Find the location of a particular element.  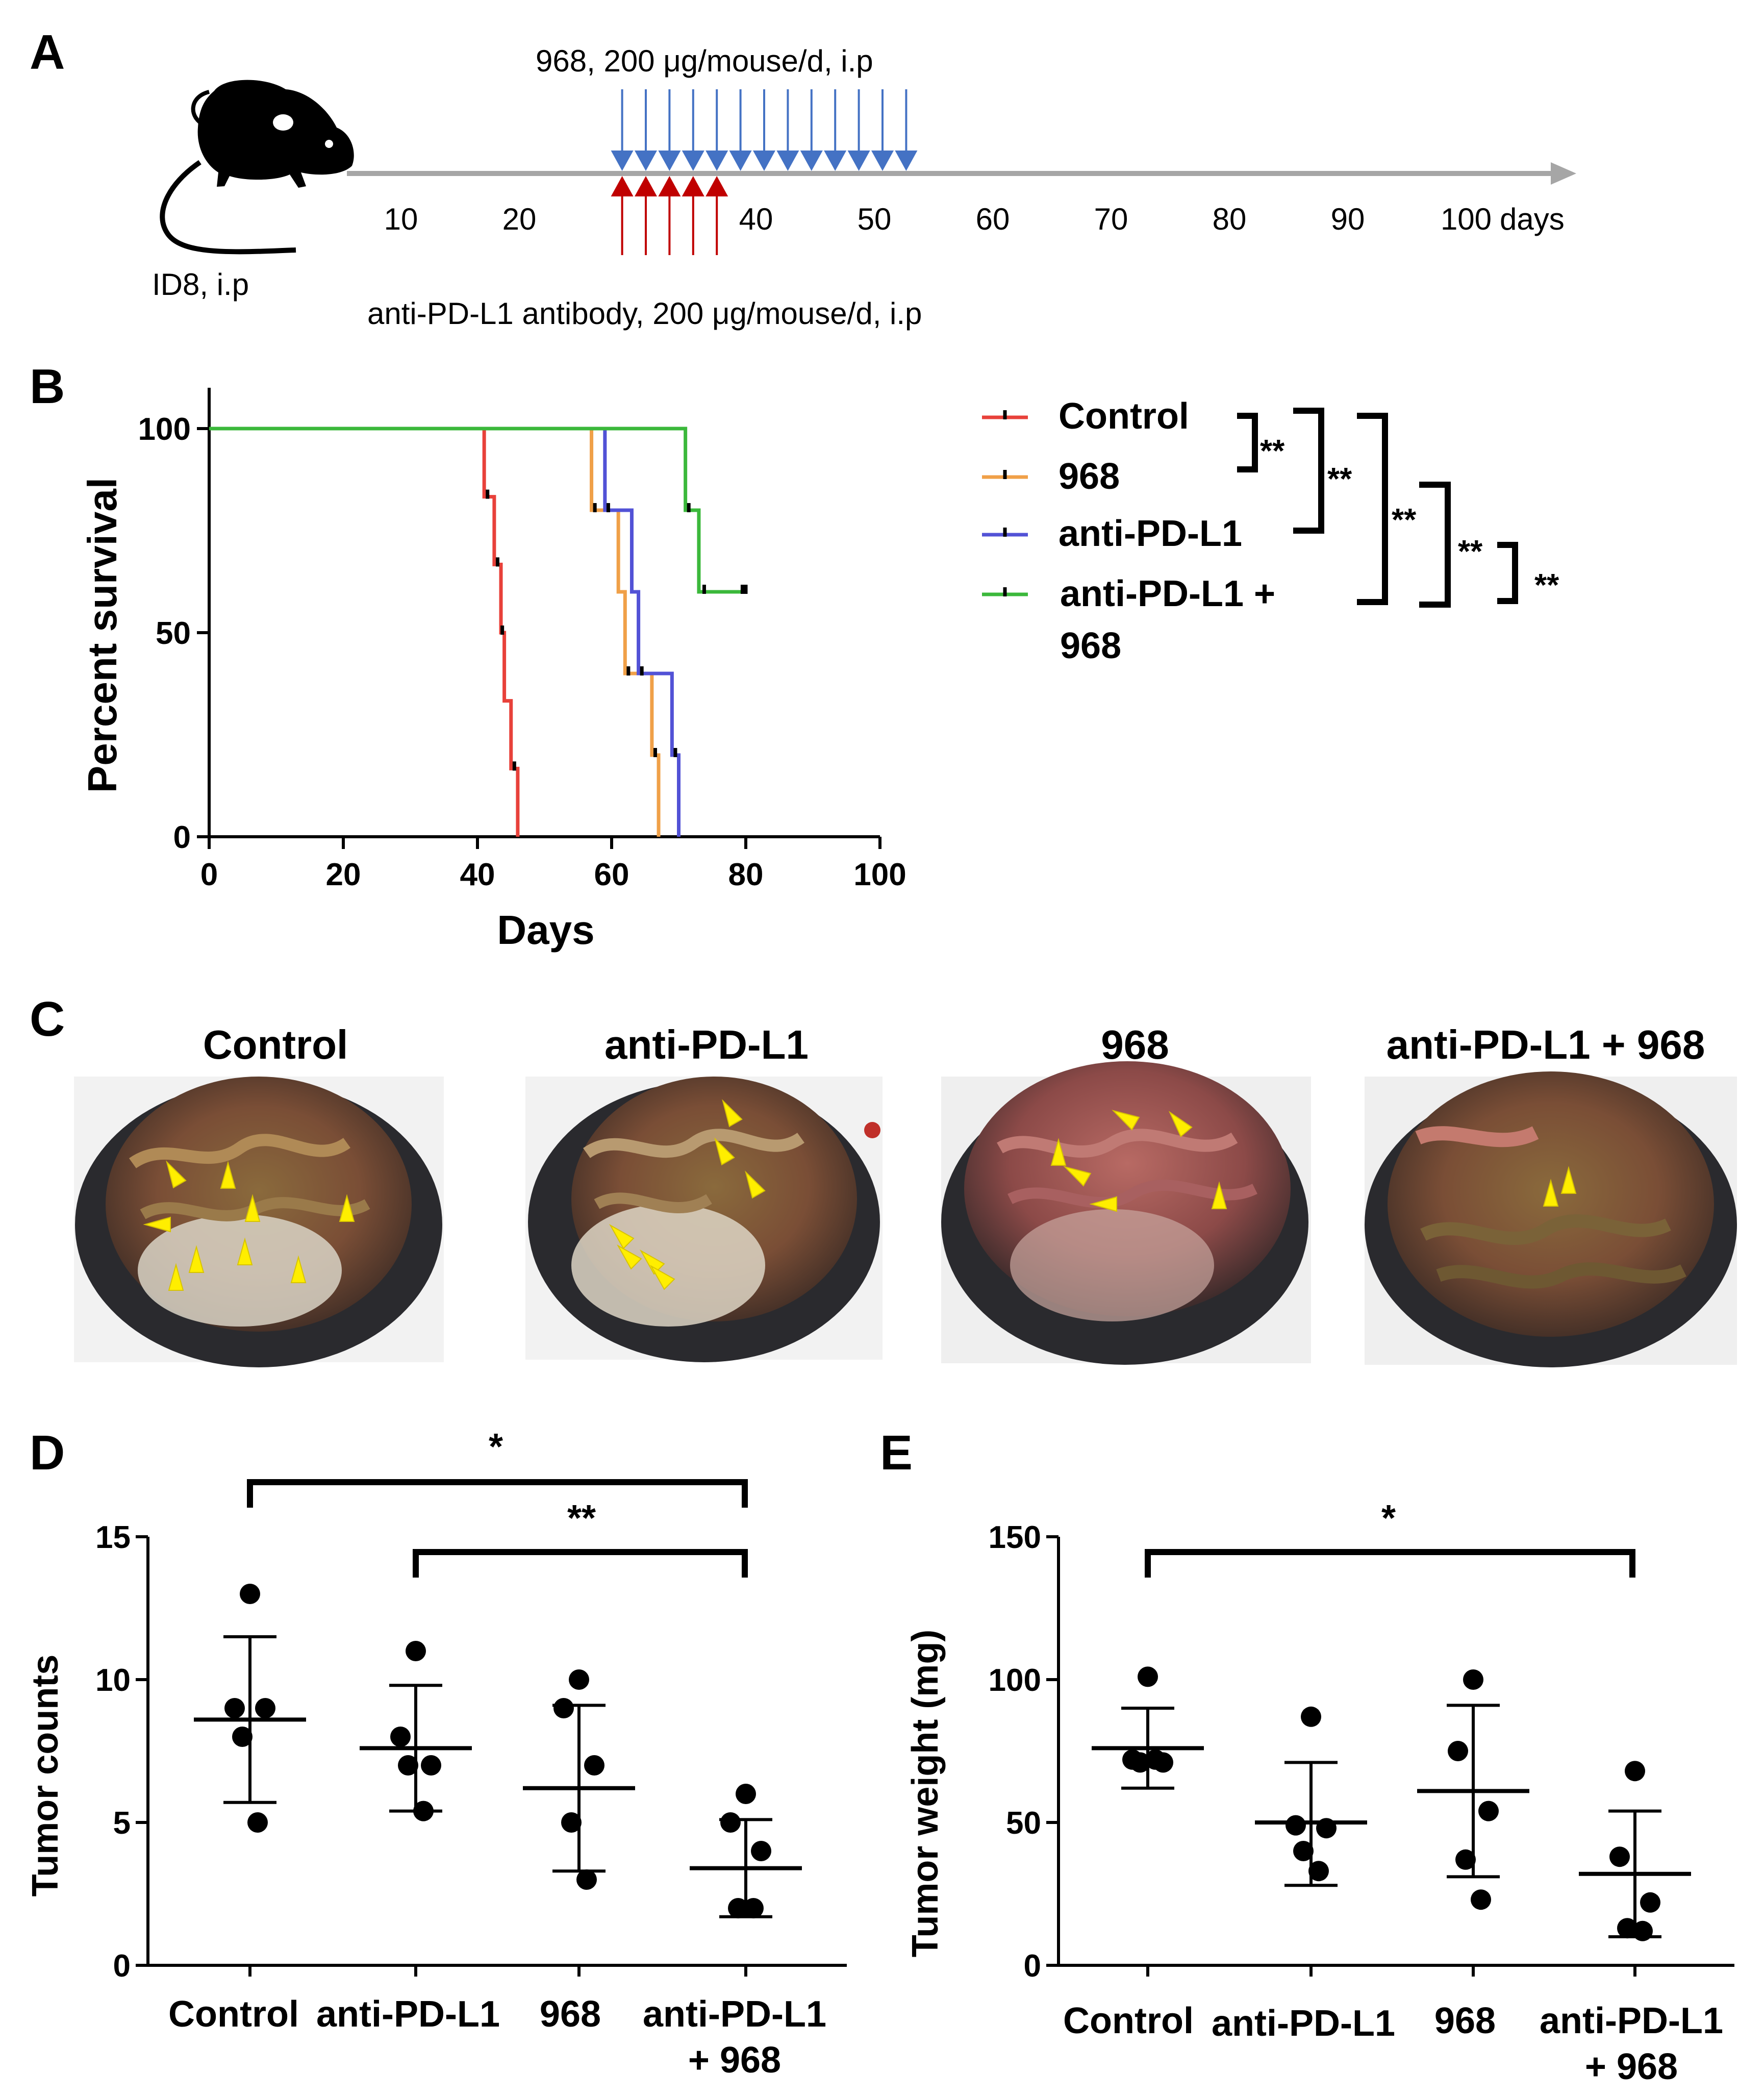

d-sig-brackets is located at coordinates (498, 1529).